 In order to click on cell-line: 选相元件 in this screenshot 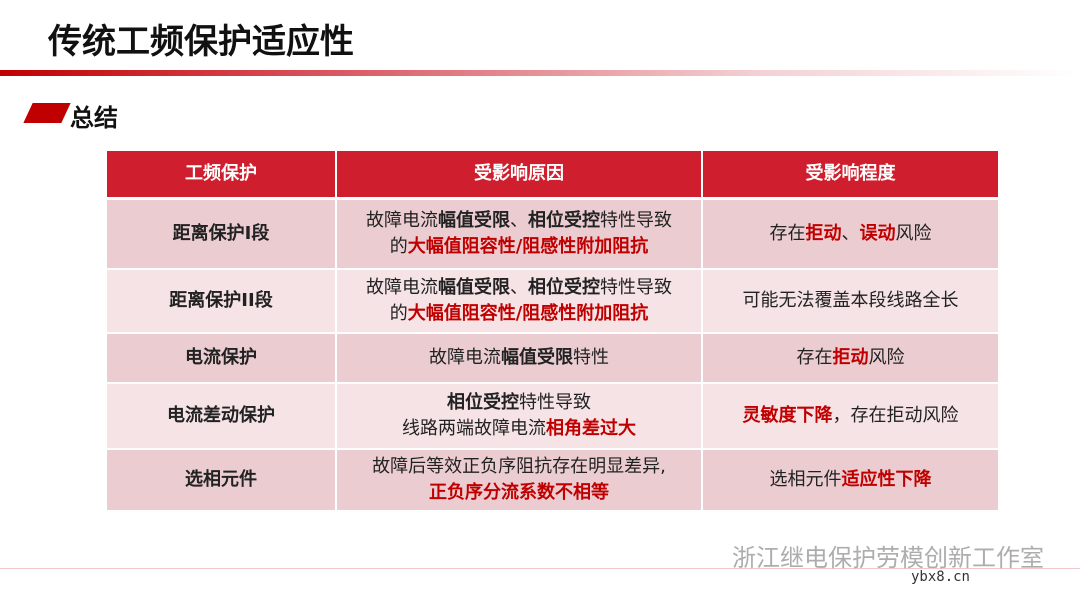, I will do `click(221, 480)`.